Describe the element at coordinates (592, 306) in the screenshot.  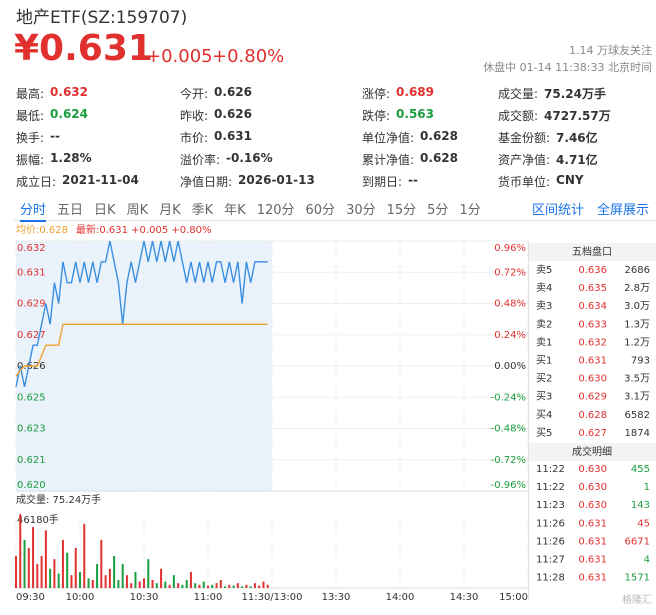
I see `book-price: 0.634` at that location.